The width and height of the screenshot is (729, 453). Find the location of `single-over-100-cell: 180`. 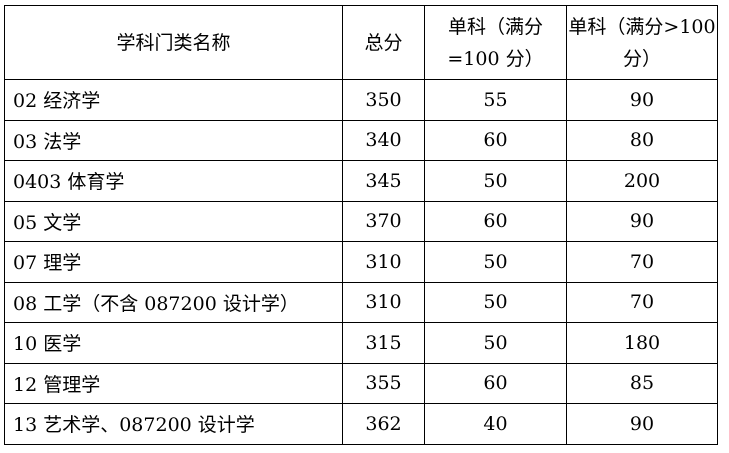

single-over-100-cell: 180 is located at coordinates (642, 343).